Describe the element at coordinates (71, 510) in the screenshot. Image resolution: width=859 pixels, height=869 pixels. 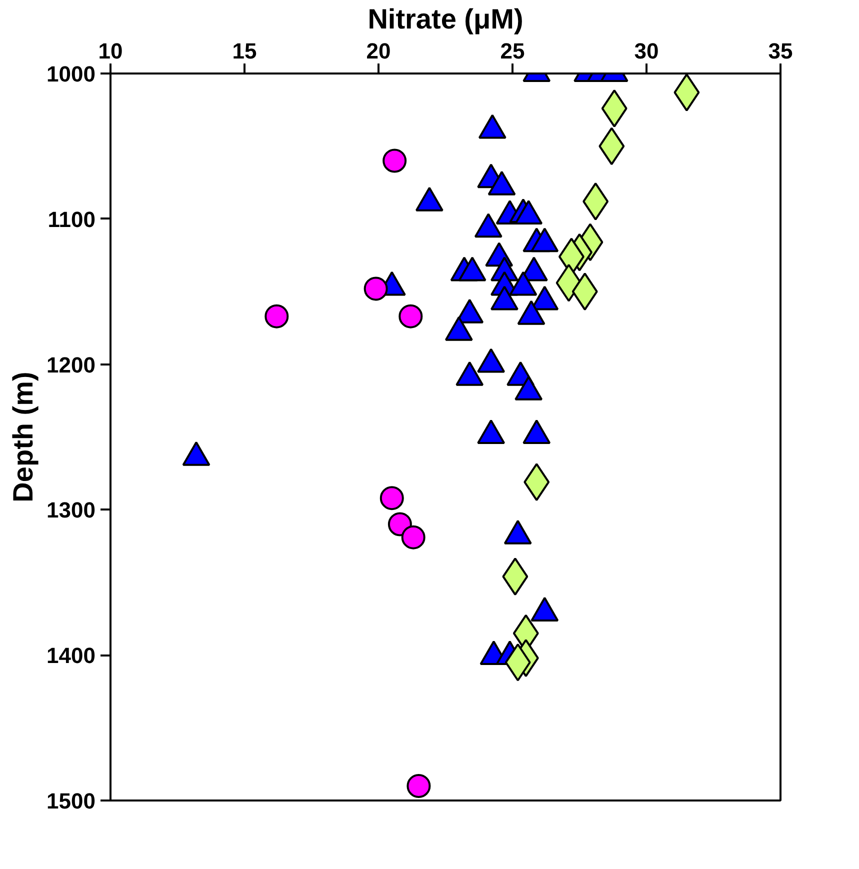
I see `y-tick-label: 1300` at that location.